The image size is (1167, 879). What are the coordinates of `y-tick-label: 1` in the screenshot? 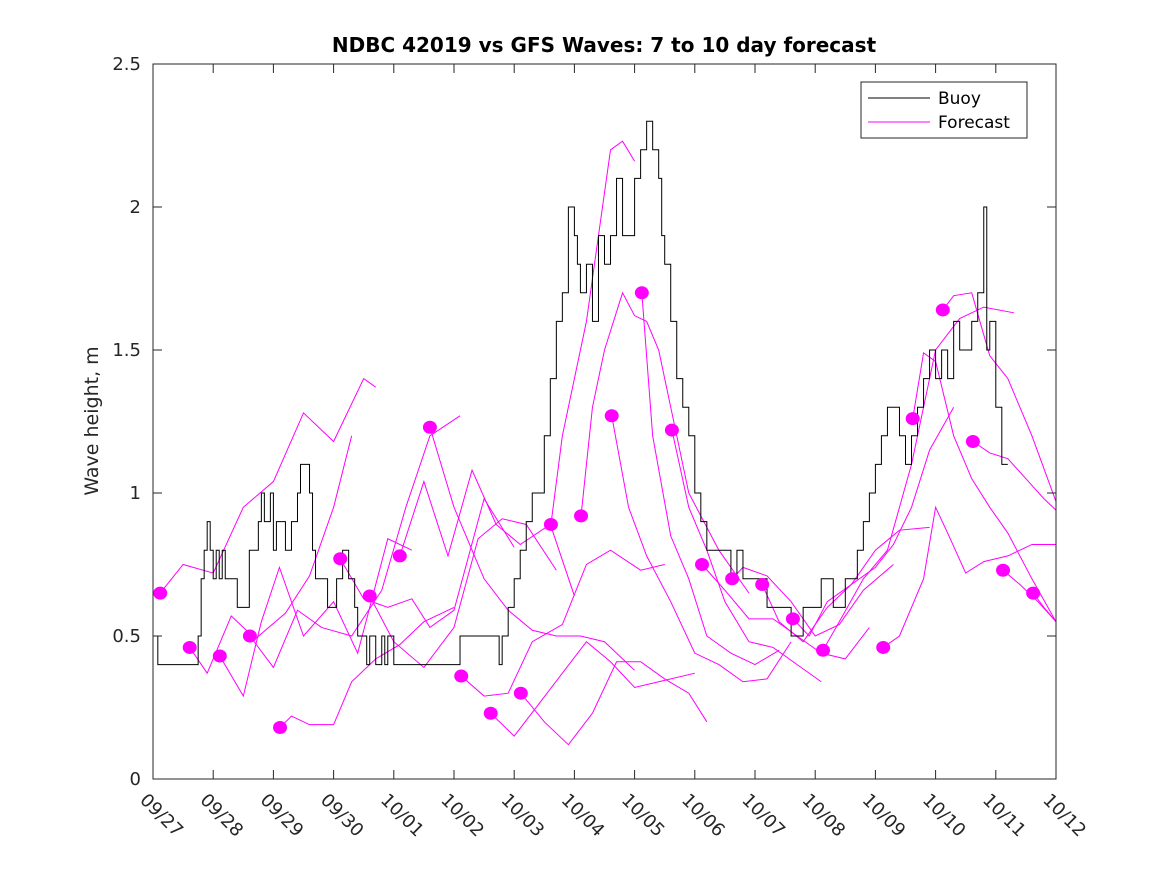 It's located at (135, 493).